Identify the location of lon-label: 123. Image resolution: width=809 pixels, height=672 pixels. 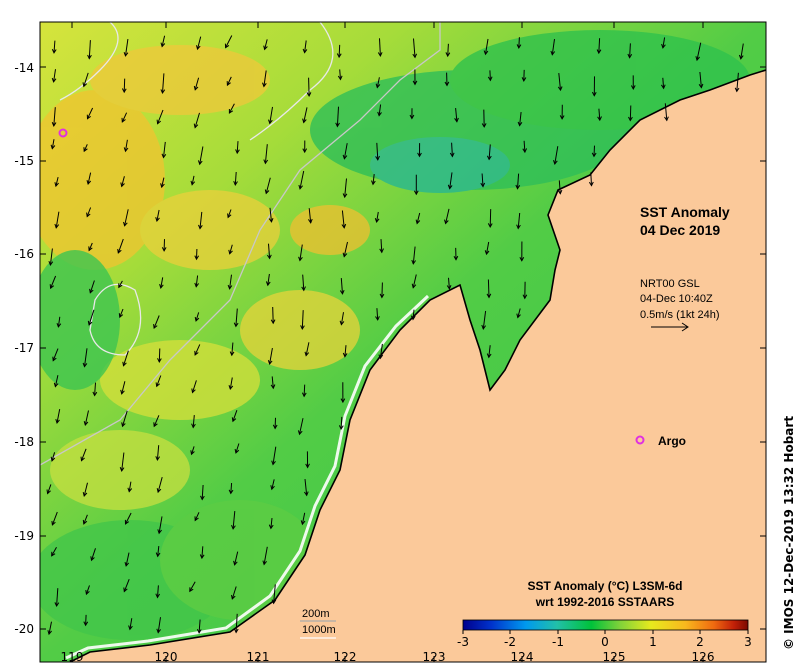
(434, 657).